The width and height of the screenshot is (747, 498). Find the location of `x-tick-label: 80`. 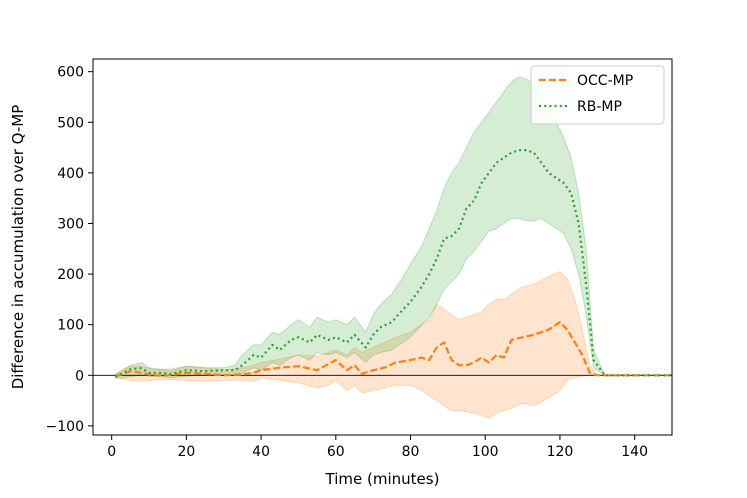

x-tick-label: 80 is located at coordinates (411, 452).